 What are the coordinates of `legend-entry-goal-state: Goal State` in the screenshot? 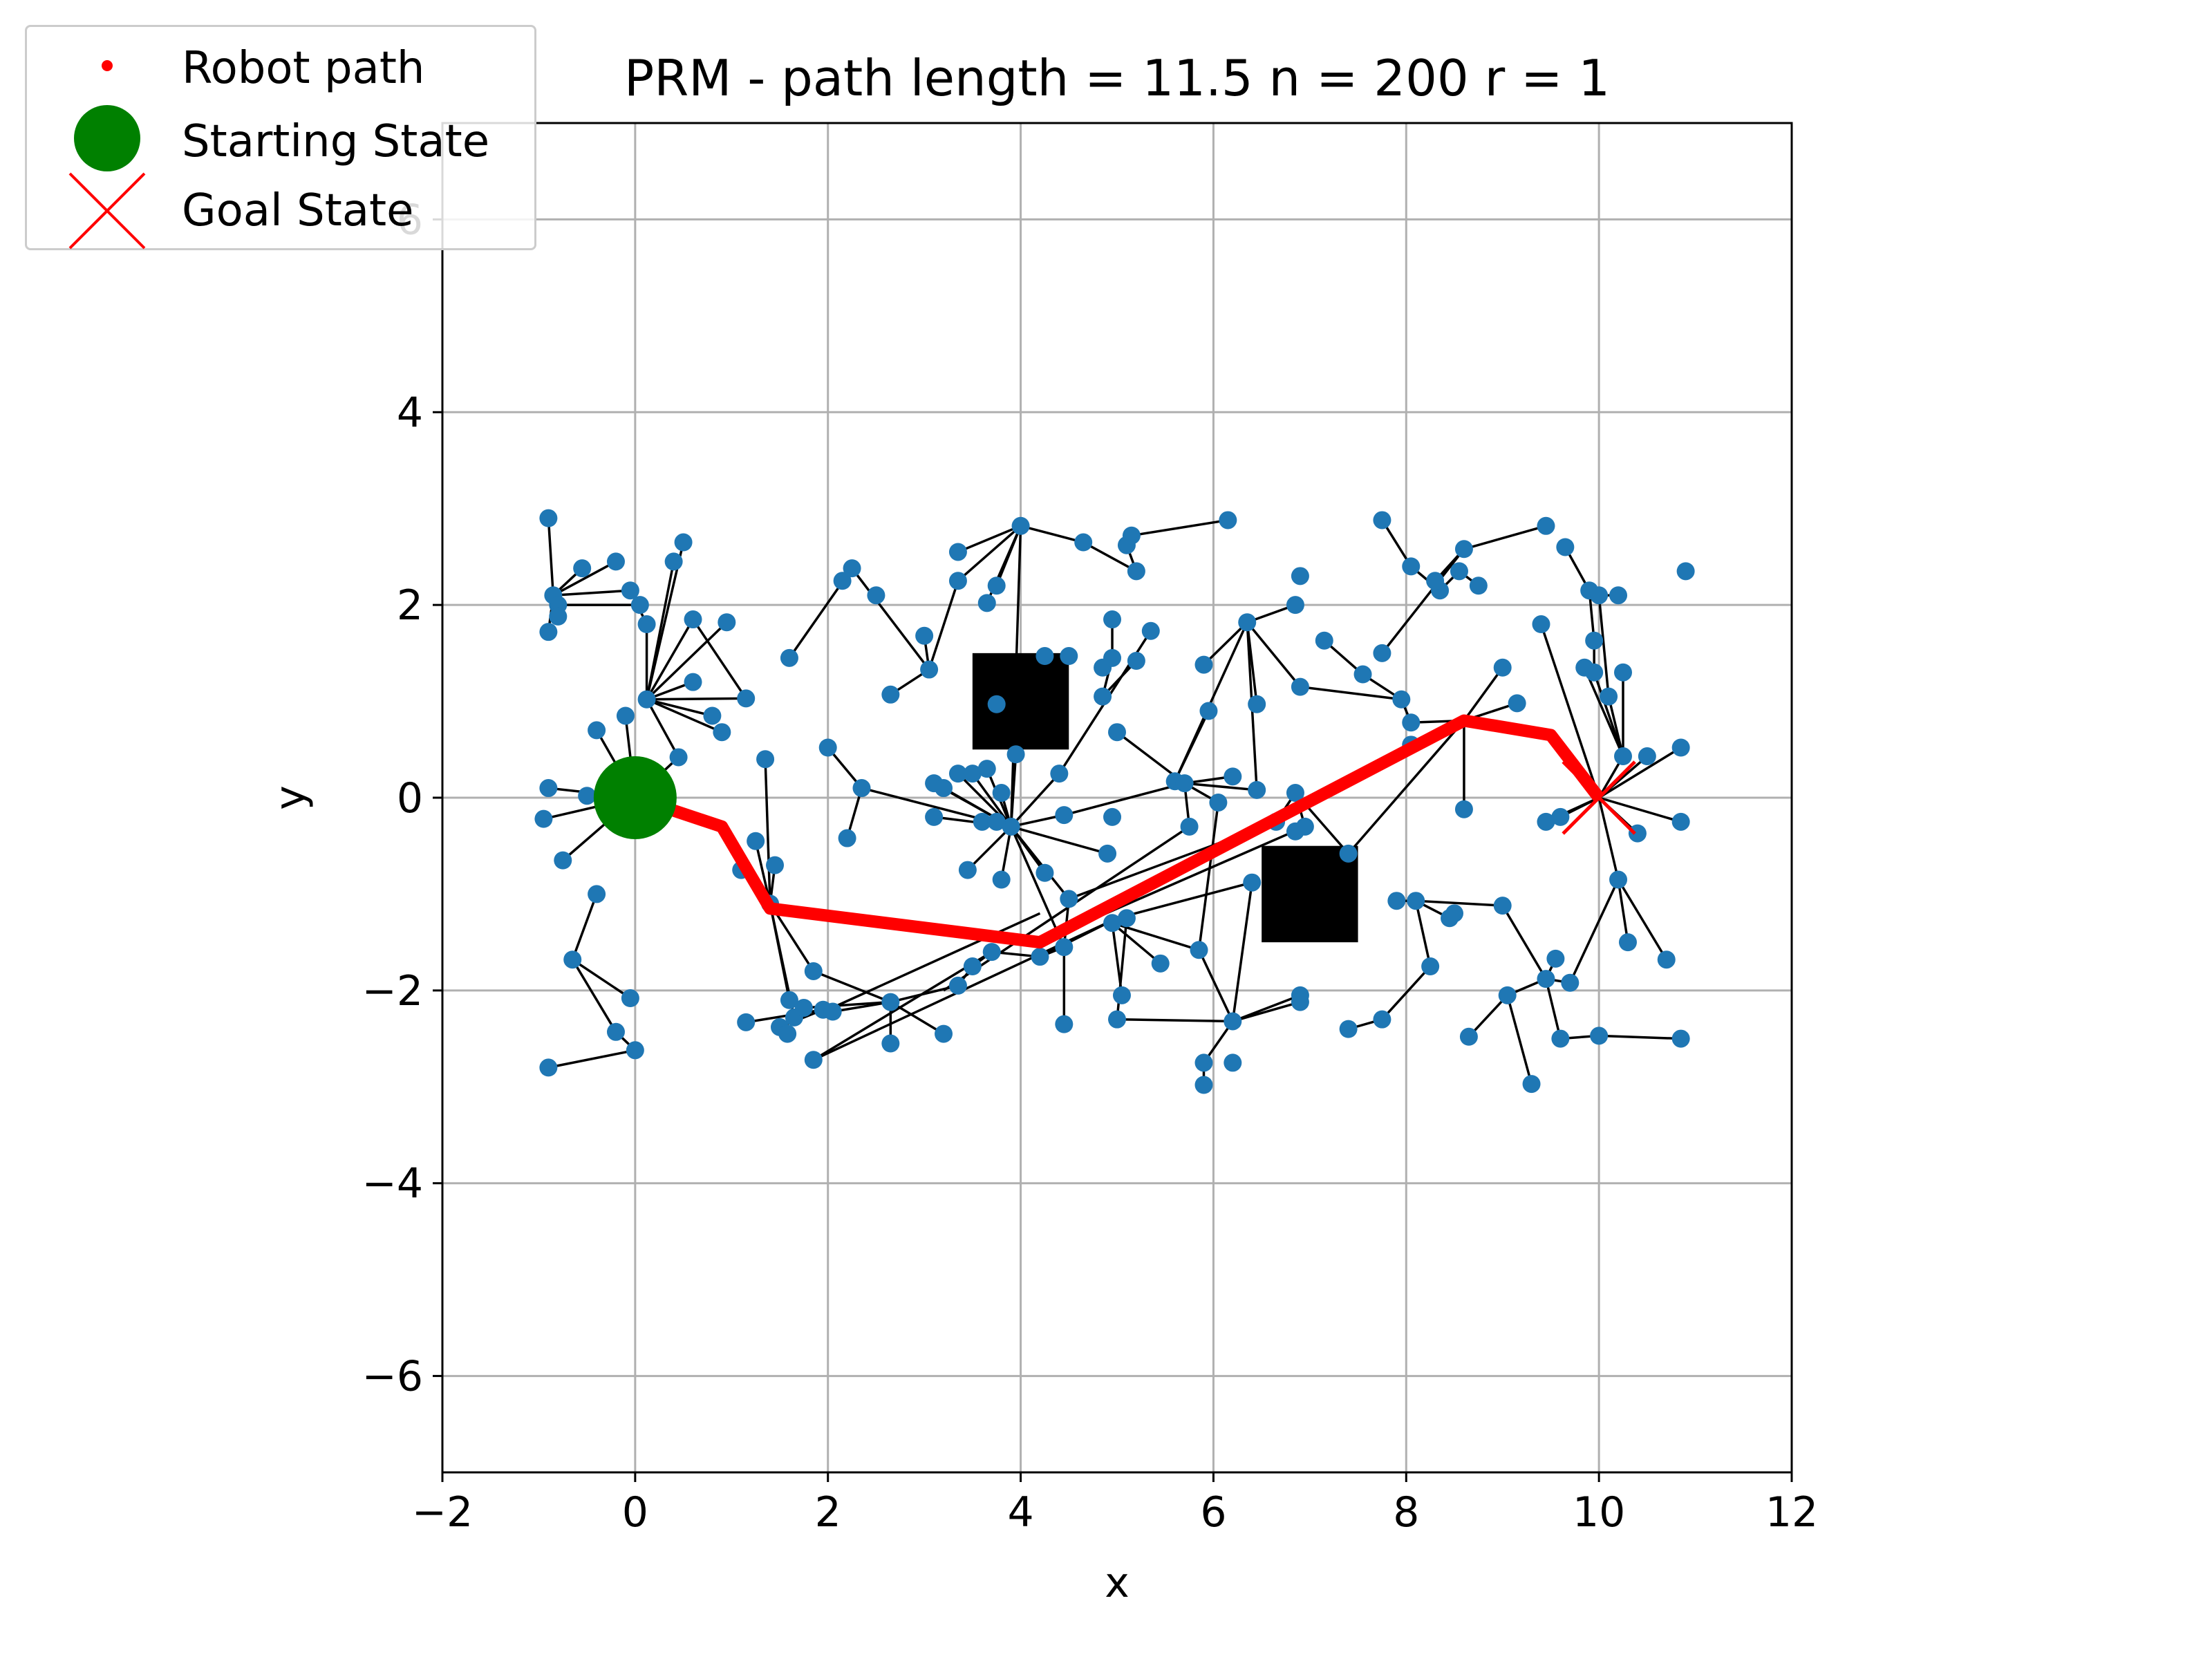 It's located at (280, 209).